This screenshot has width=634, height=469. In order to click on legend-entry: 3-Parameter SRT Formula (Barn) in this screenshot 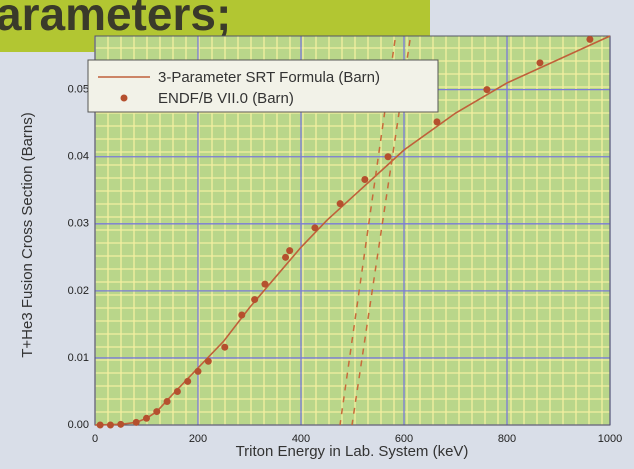, I will do `click(269, 77)`.